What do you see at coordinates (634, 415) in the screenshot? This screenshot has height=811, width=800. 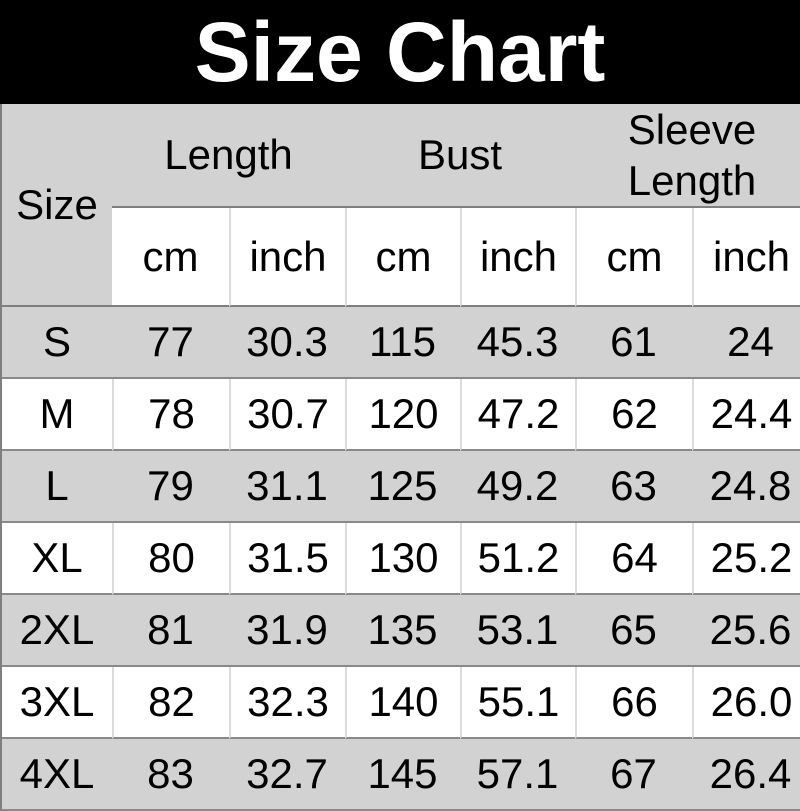 I see `cell-sleeve-cm: 62` at bounding box center [634, 415].